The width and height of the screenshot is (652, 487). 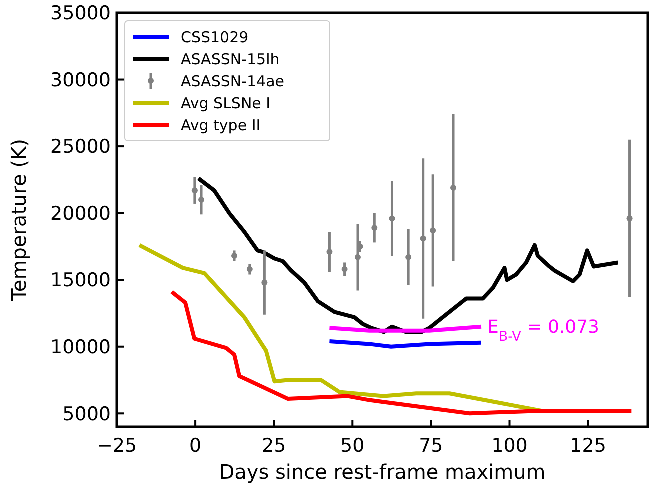 I want to click on x-tick-label: 50, so click(x=352, y=446).